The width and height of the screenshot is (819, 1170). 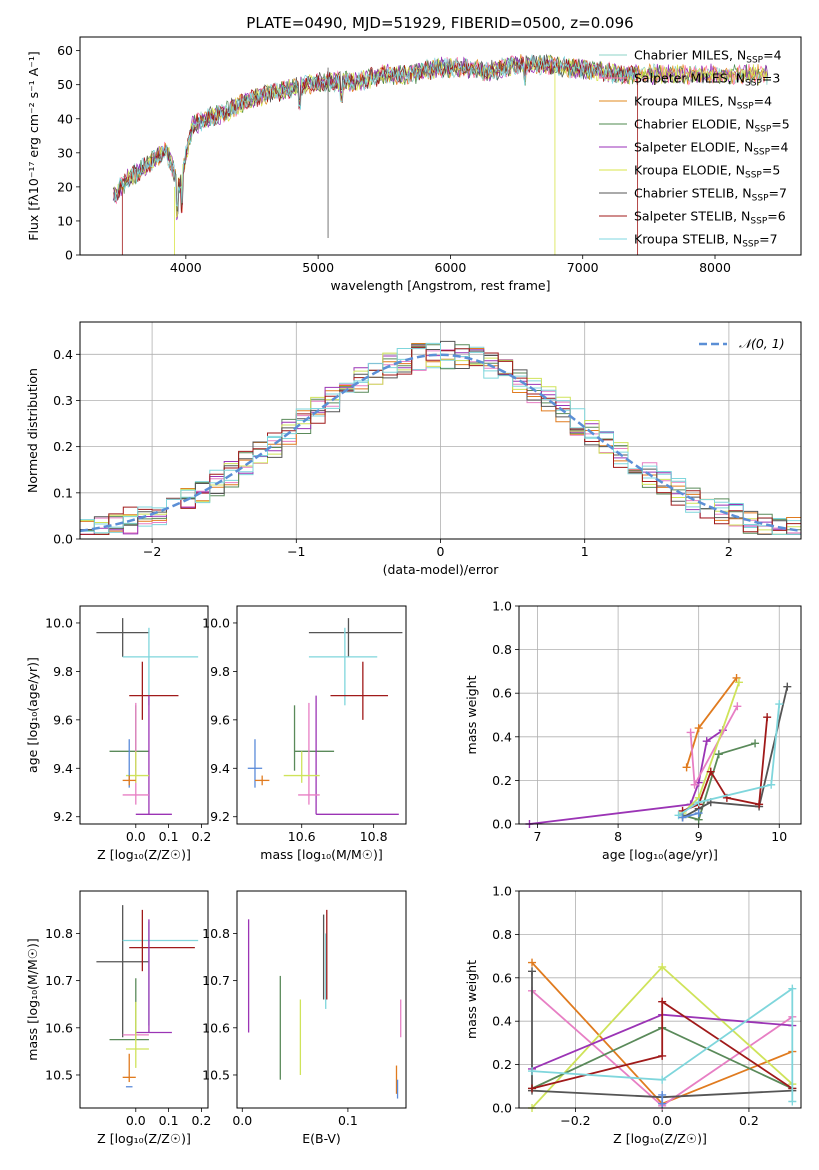 I want to click on legend-label: Salpeter MILES, NSSP=3, so click(x=707, y=80).